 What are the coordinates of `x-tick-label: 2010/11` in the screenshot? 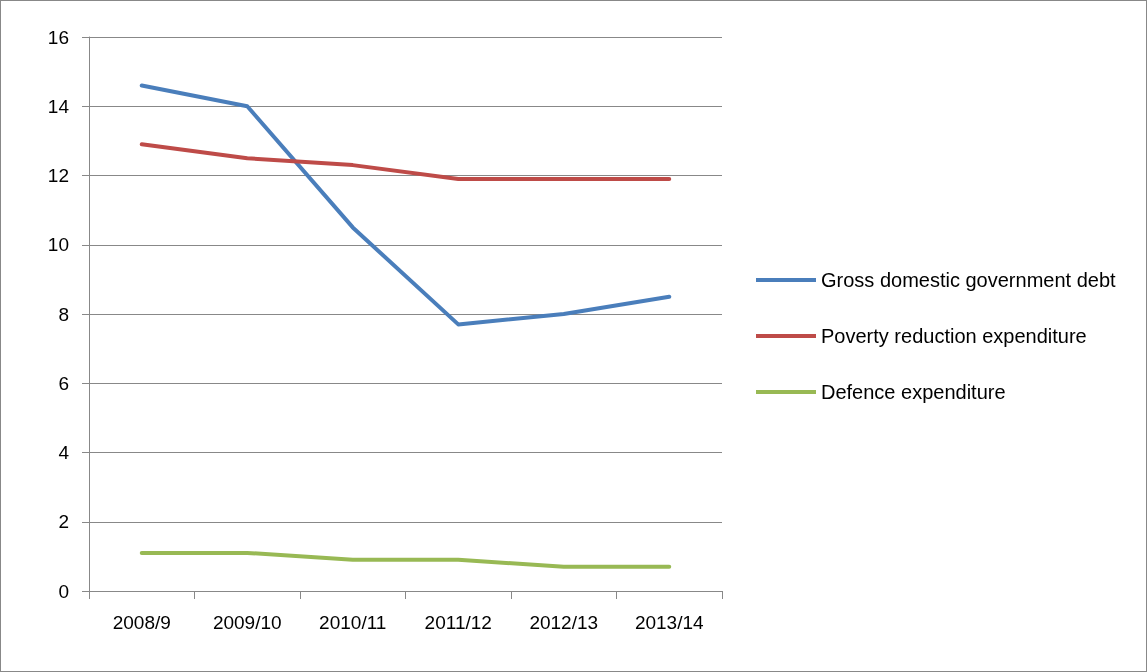 It's located at (353, 622).